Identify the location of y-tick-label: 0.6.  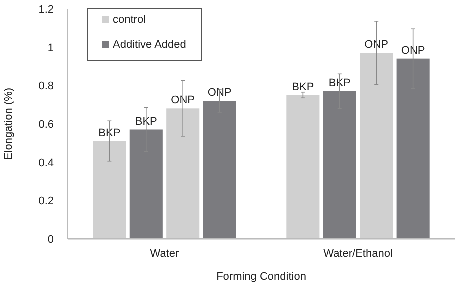
(46, 125).